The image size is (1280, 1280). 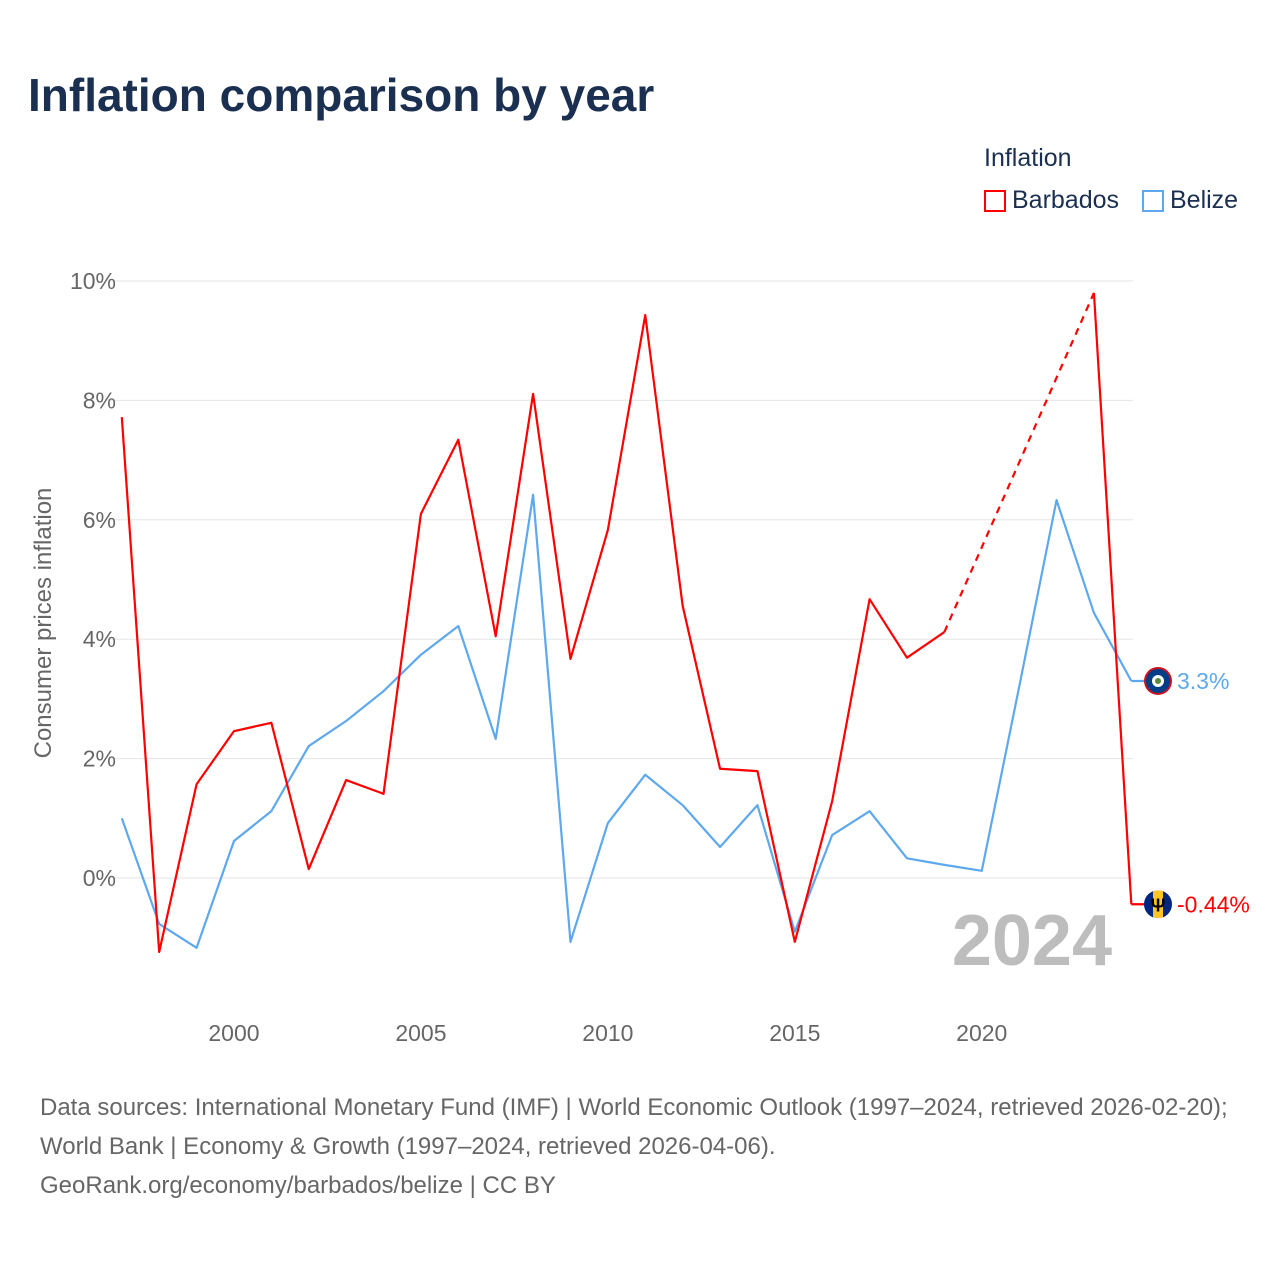 I want to click on x-tick-label: 2005, so click(x=420, y=1033).